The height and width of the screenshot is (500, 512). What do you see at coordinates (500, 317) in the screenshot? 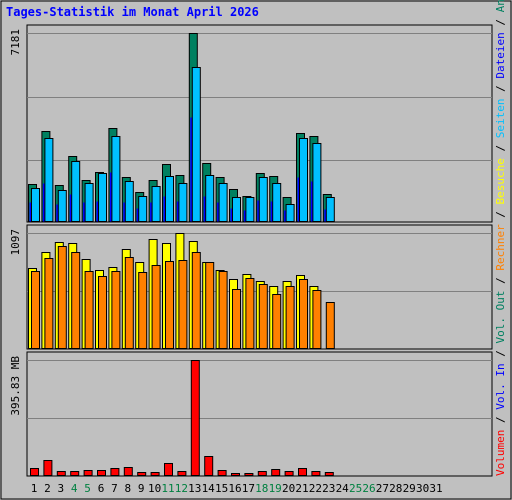
I see `side-legend-item-4: Vol. Out` at bounding box center [500, 317].